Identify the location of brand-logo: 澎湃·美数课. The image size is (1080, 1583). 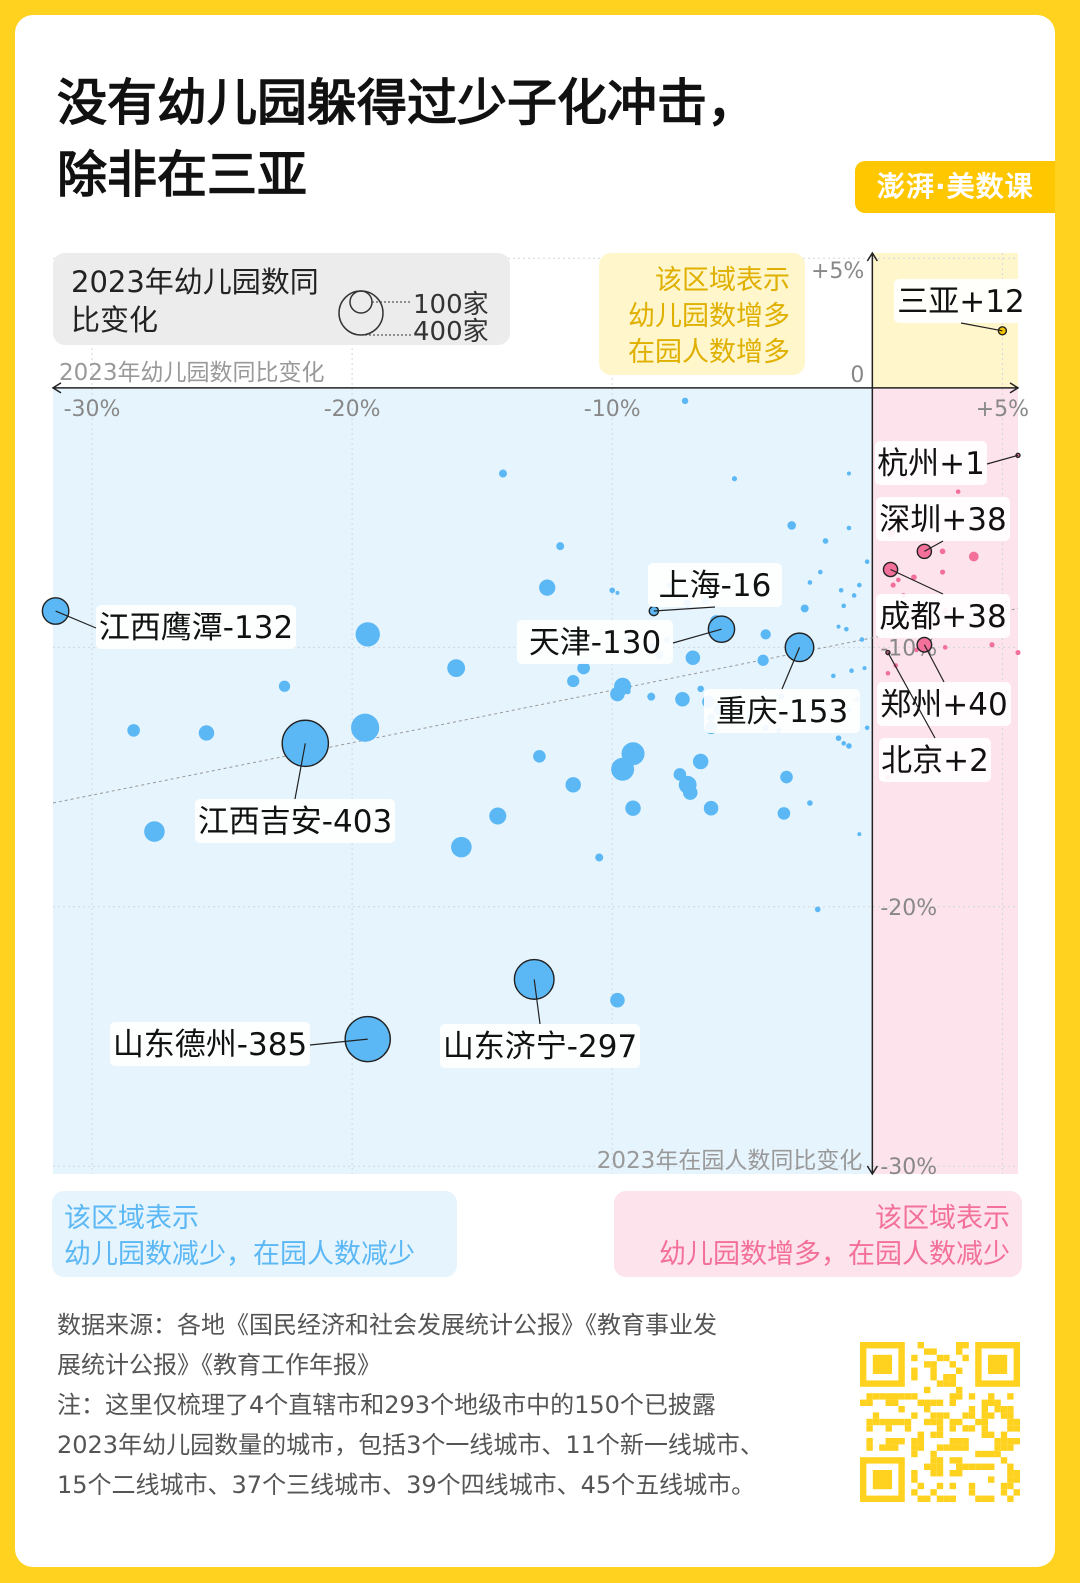
(955, 187).